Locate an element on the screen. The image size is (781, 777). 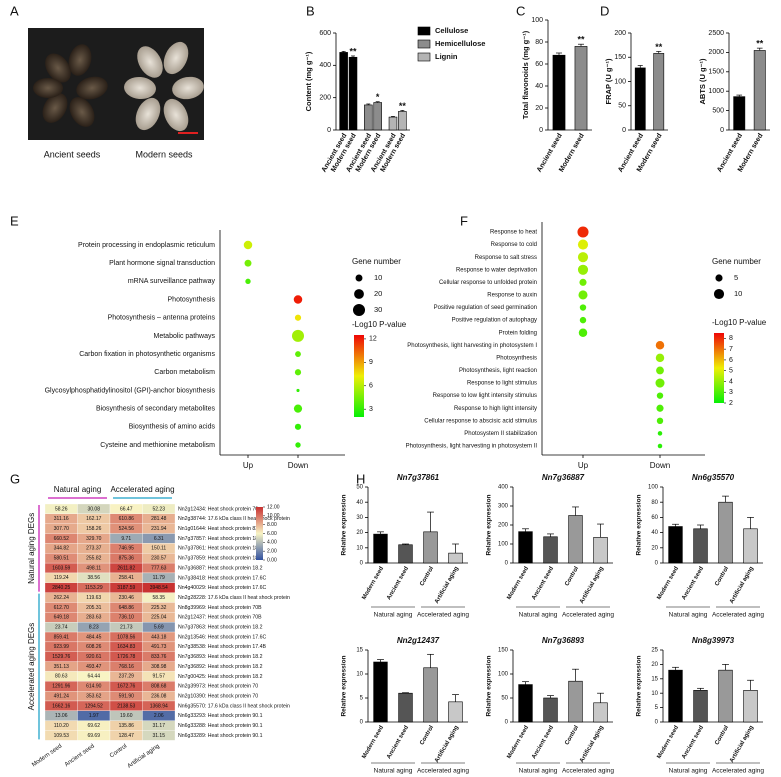
color-bar is located at coordinates (719, 368).